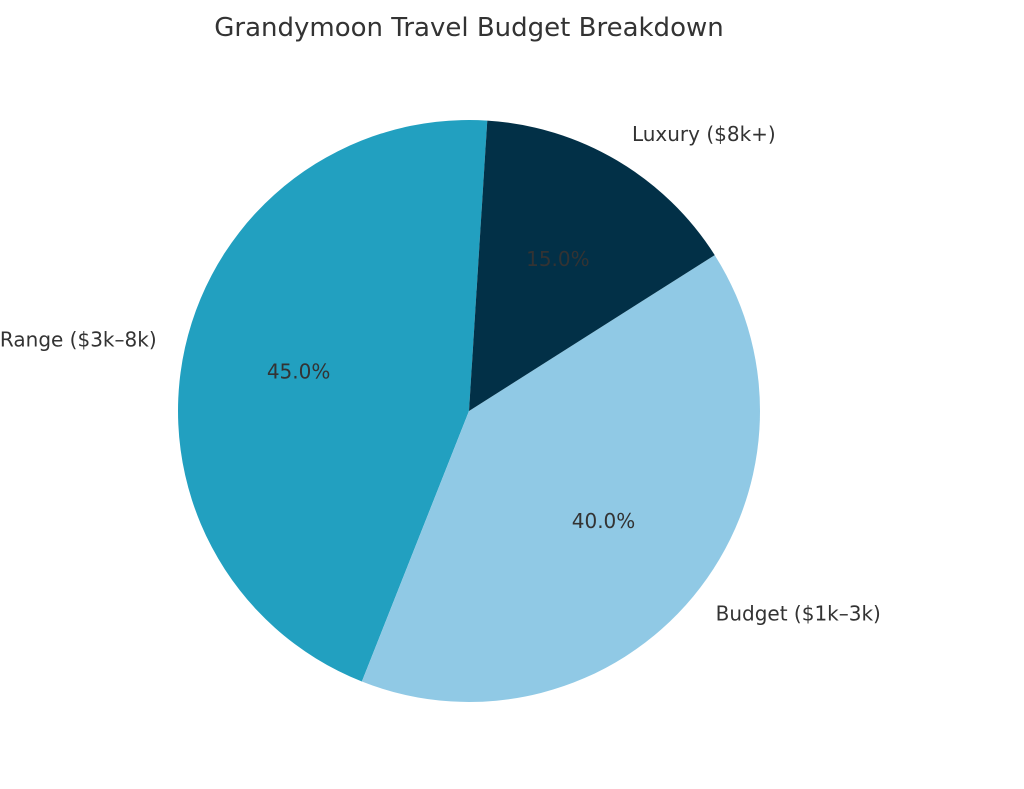 The width and height of the screenshot is (1024, 789). What do you see at coordinates (798, 614) in the screenshot?
I see `slice-label-1: Budget ($1k–3k)` at bounding box center [798, 614].